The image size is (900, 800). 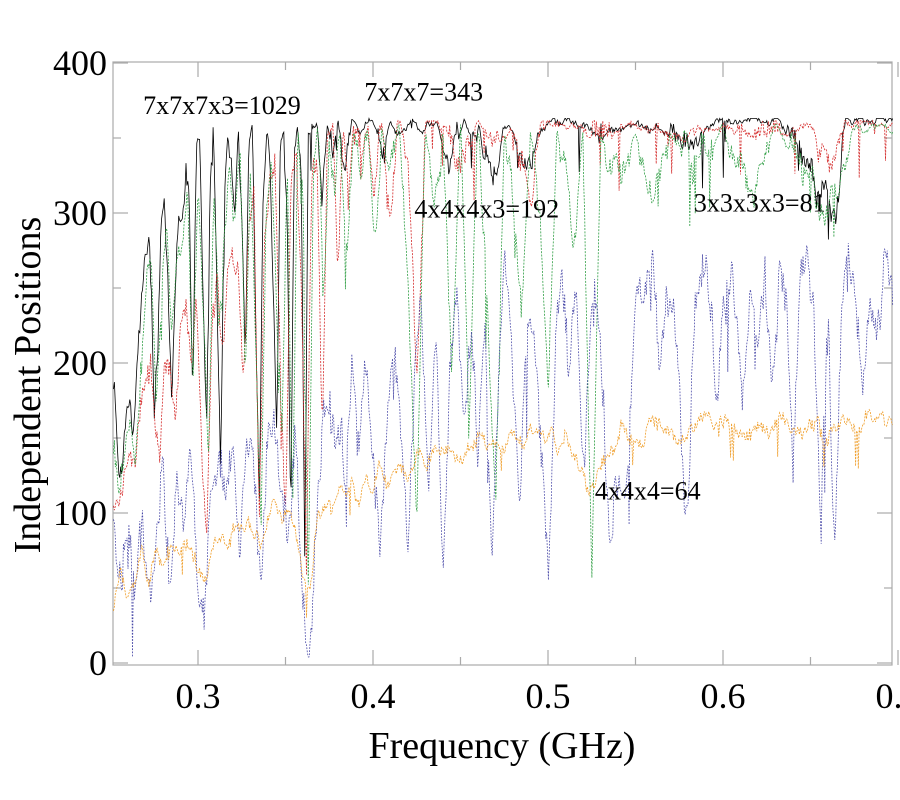 What do you see at coordinates (198, 696) in the screenshot?
I see `x-tick-label: 0.3` at bounding box center [198, 696].